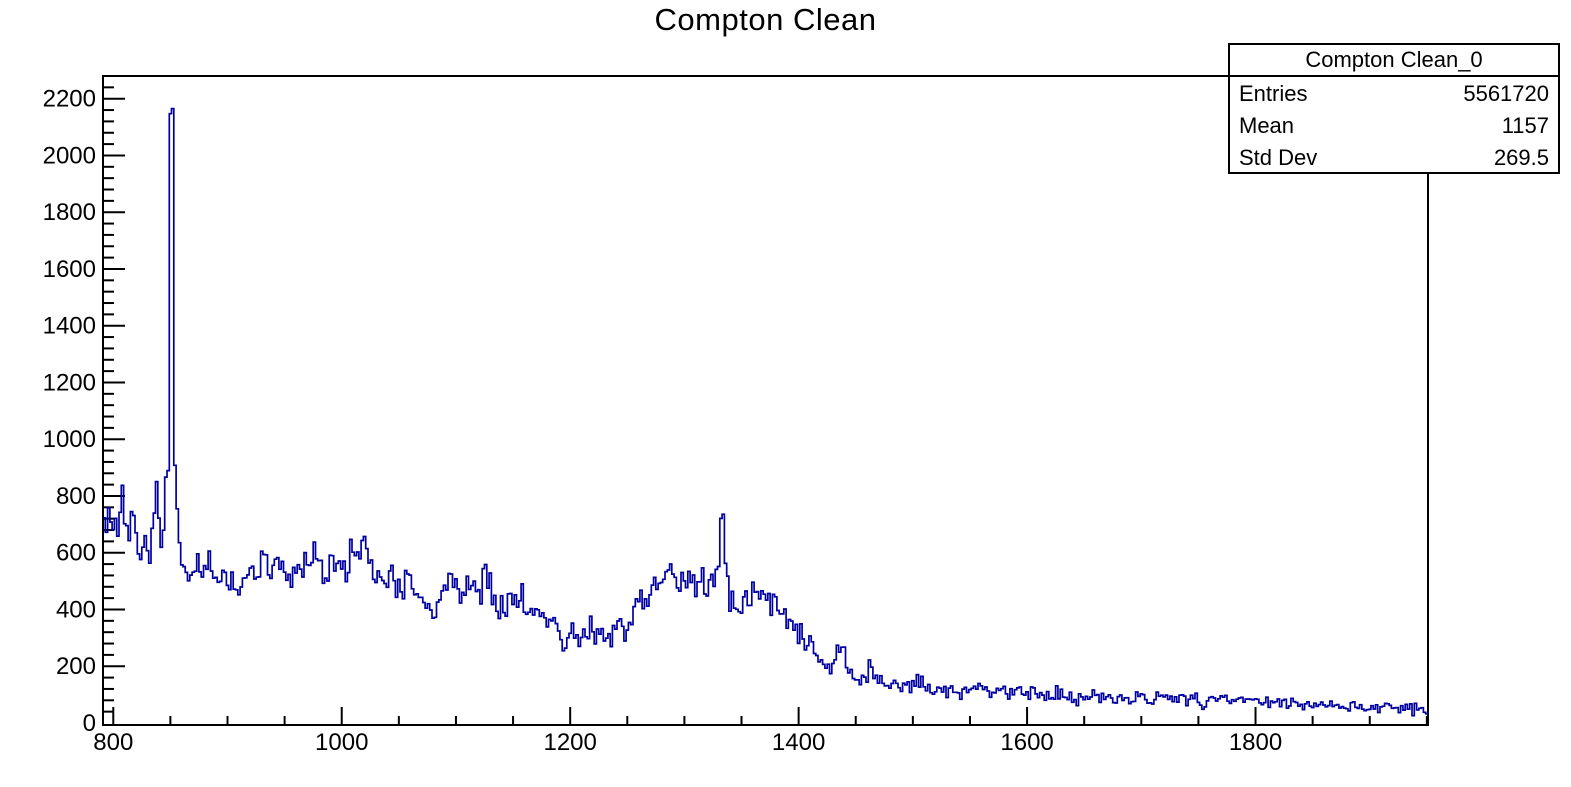  Describe the element at coordinates (1394, 61) in the screenshot. I see `stats-box-title: Compton Clean_0` at that location.